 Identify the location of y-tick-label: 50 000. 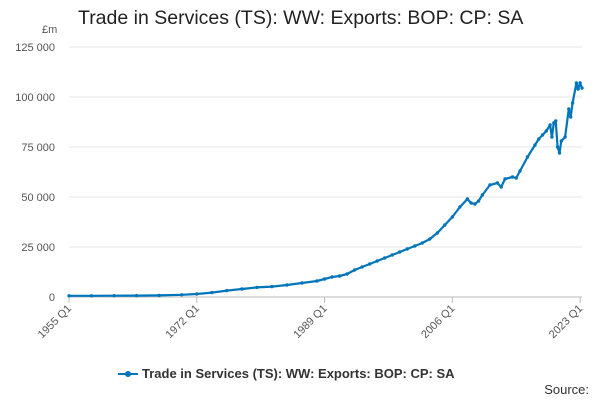
(38, 198).